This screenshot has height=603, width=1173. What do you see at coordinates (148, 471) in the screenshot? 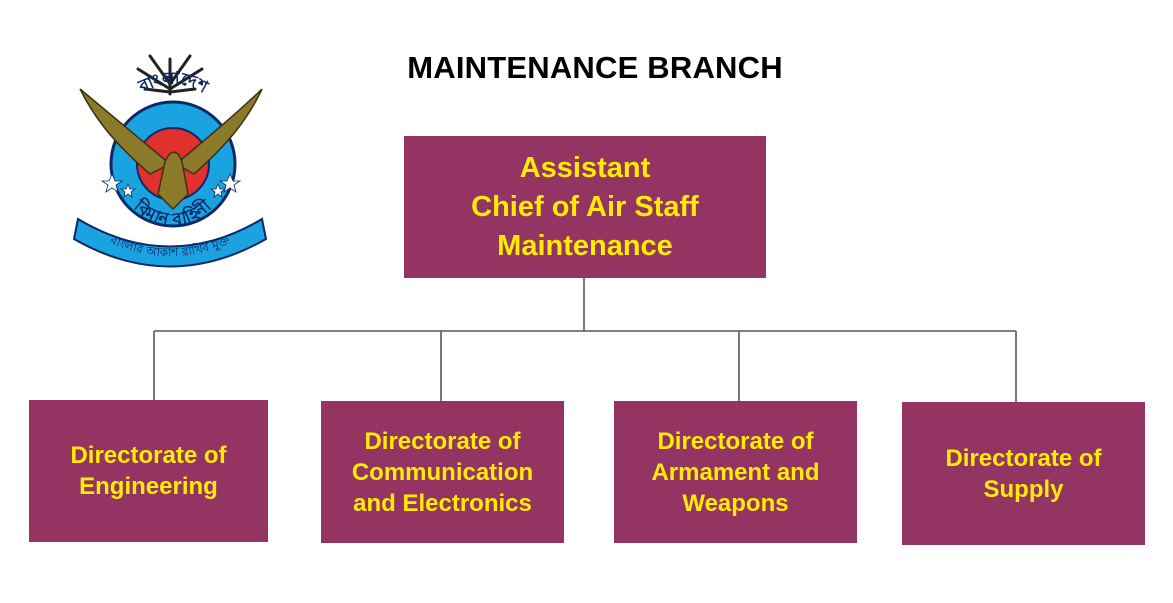
I see `node-directorate-engineering: Directorate of Engineering` at bounding box center [148, 471].